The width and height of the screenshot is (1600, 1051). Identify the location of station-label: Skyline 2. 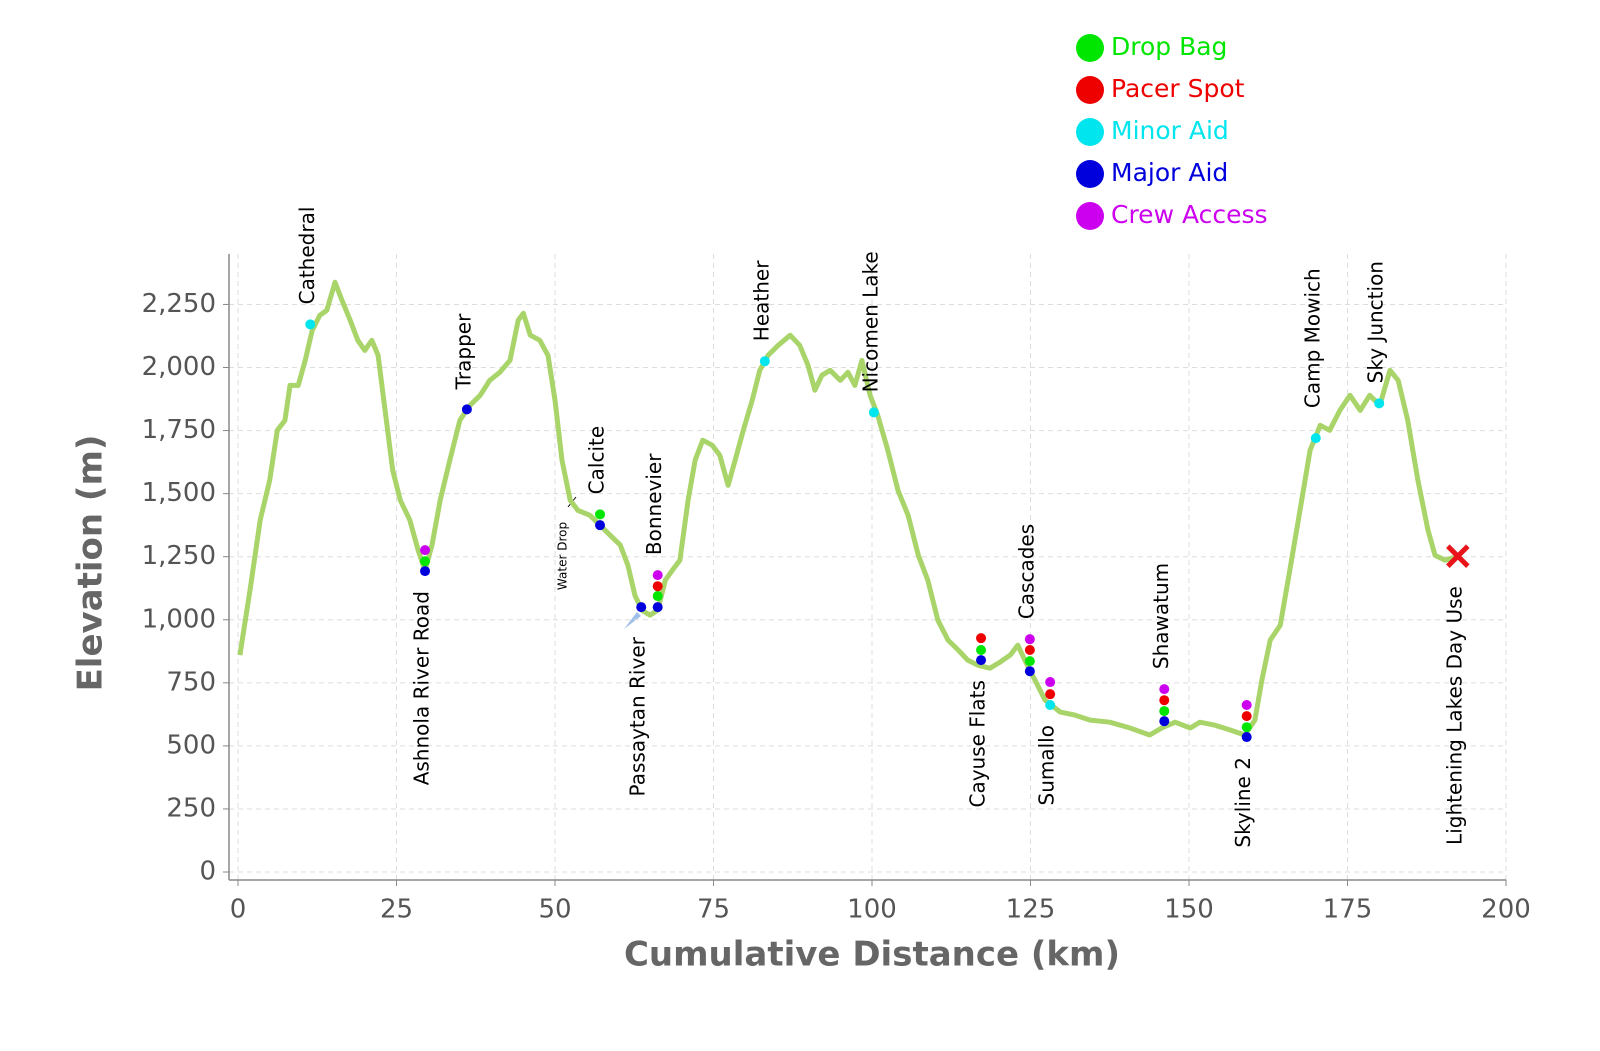
(1243, 802).